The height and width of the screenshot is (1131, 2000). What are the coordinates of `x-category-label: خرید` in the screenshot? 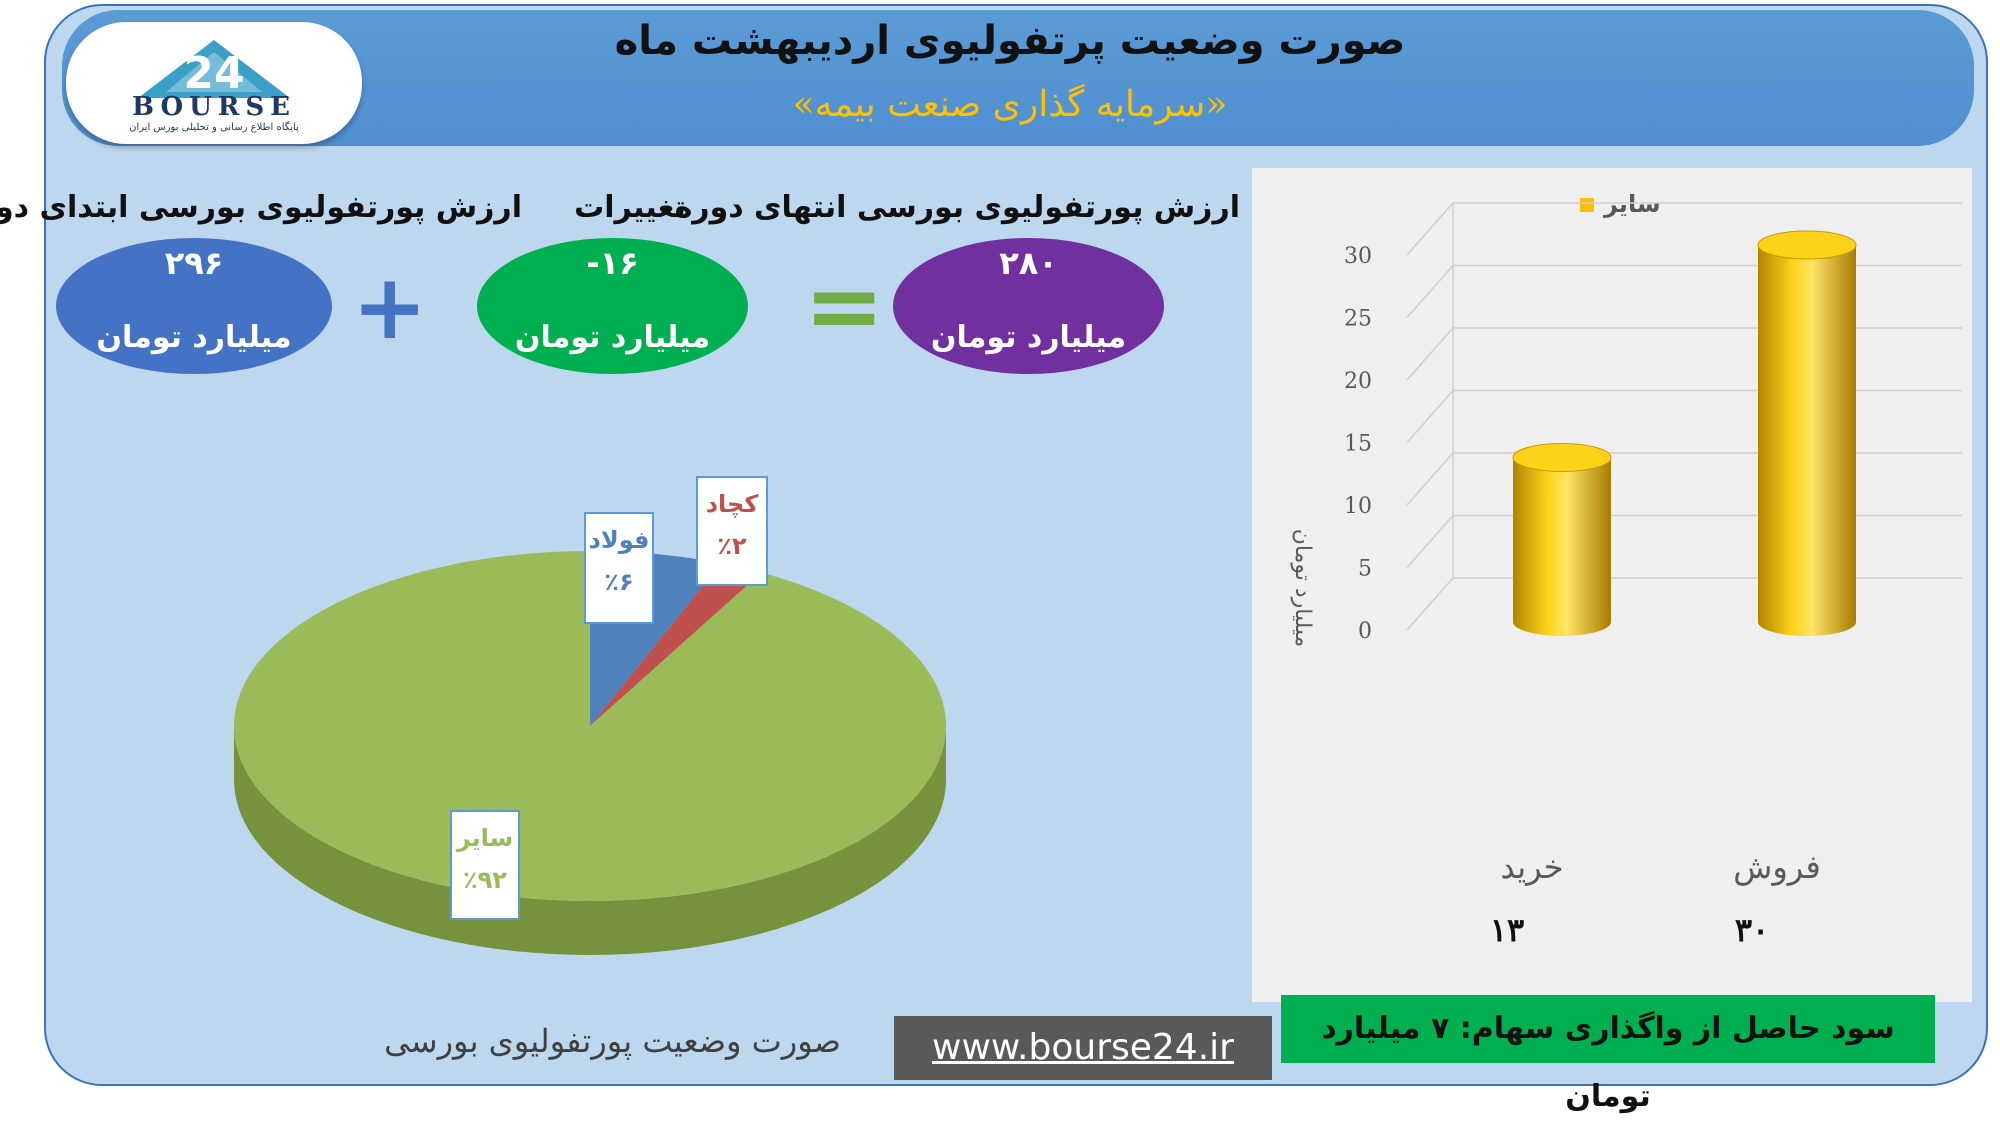 It's located at (1531, 867).